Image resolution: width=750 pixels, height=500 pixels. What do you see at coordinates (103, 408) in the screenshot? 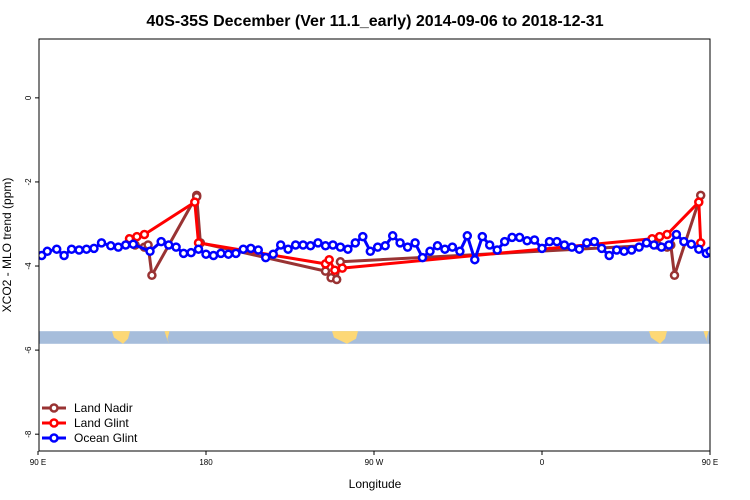
I see `legend-label: Land Nadir` at bounding box center [103, 408].